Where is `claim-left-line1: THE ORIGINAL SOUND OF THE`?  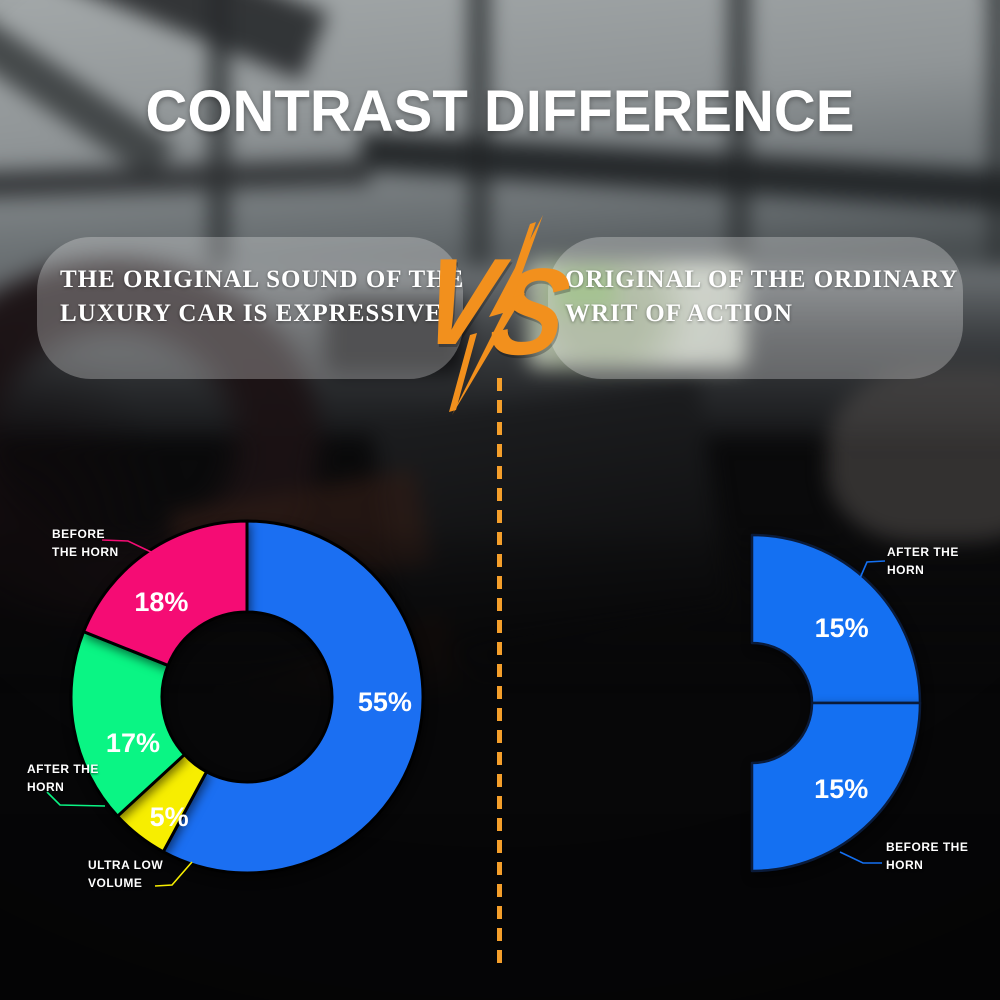 claim-left-line1: THE ORIGINAL SOUND OF THE is located at coordinates (262, 279).